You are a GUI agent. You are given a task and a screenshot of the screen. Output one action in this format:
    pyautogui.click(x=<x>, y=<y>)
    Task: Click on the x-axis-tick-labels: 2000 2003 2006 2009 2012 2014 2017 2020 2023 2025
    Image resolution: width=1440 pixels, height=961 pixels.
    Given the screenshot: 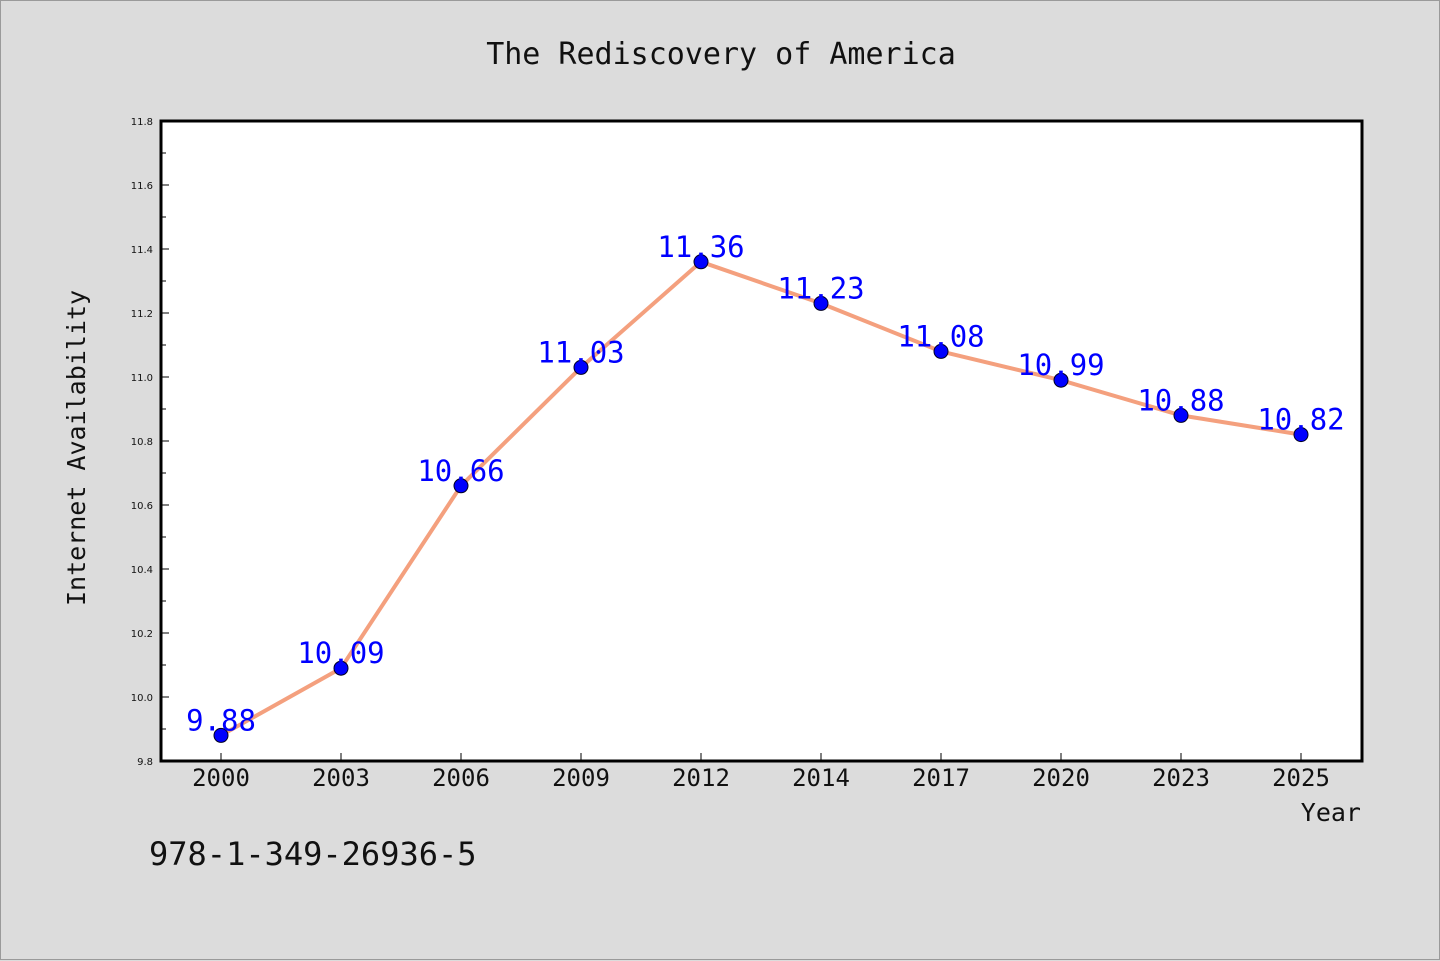 What is the action you would take?
    pyautogui.click(x=761, y=778)
    